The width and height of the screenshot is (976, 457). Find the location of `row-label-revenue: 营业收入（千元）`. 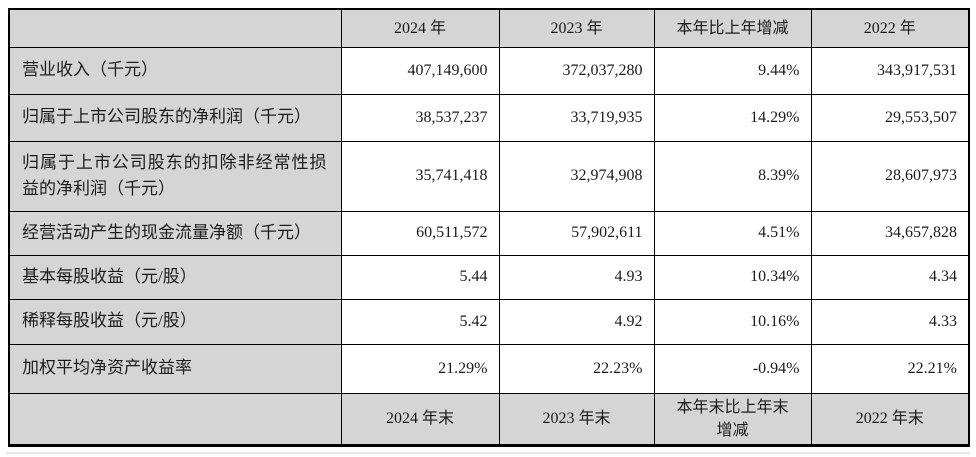

row-label-revenue: 营业收入（千元） is located at coordinates (175, 70).